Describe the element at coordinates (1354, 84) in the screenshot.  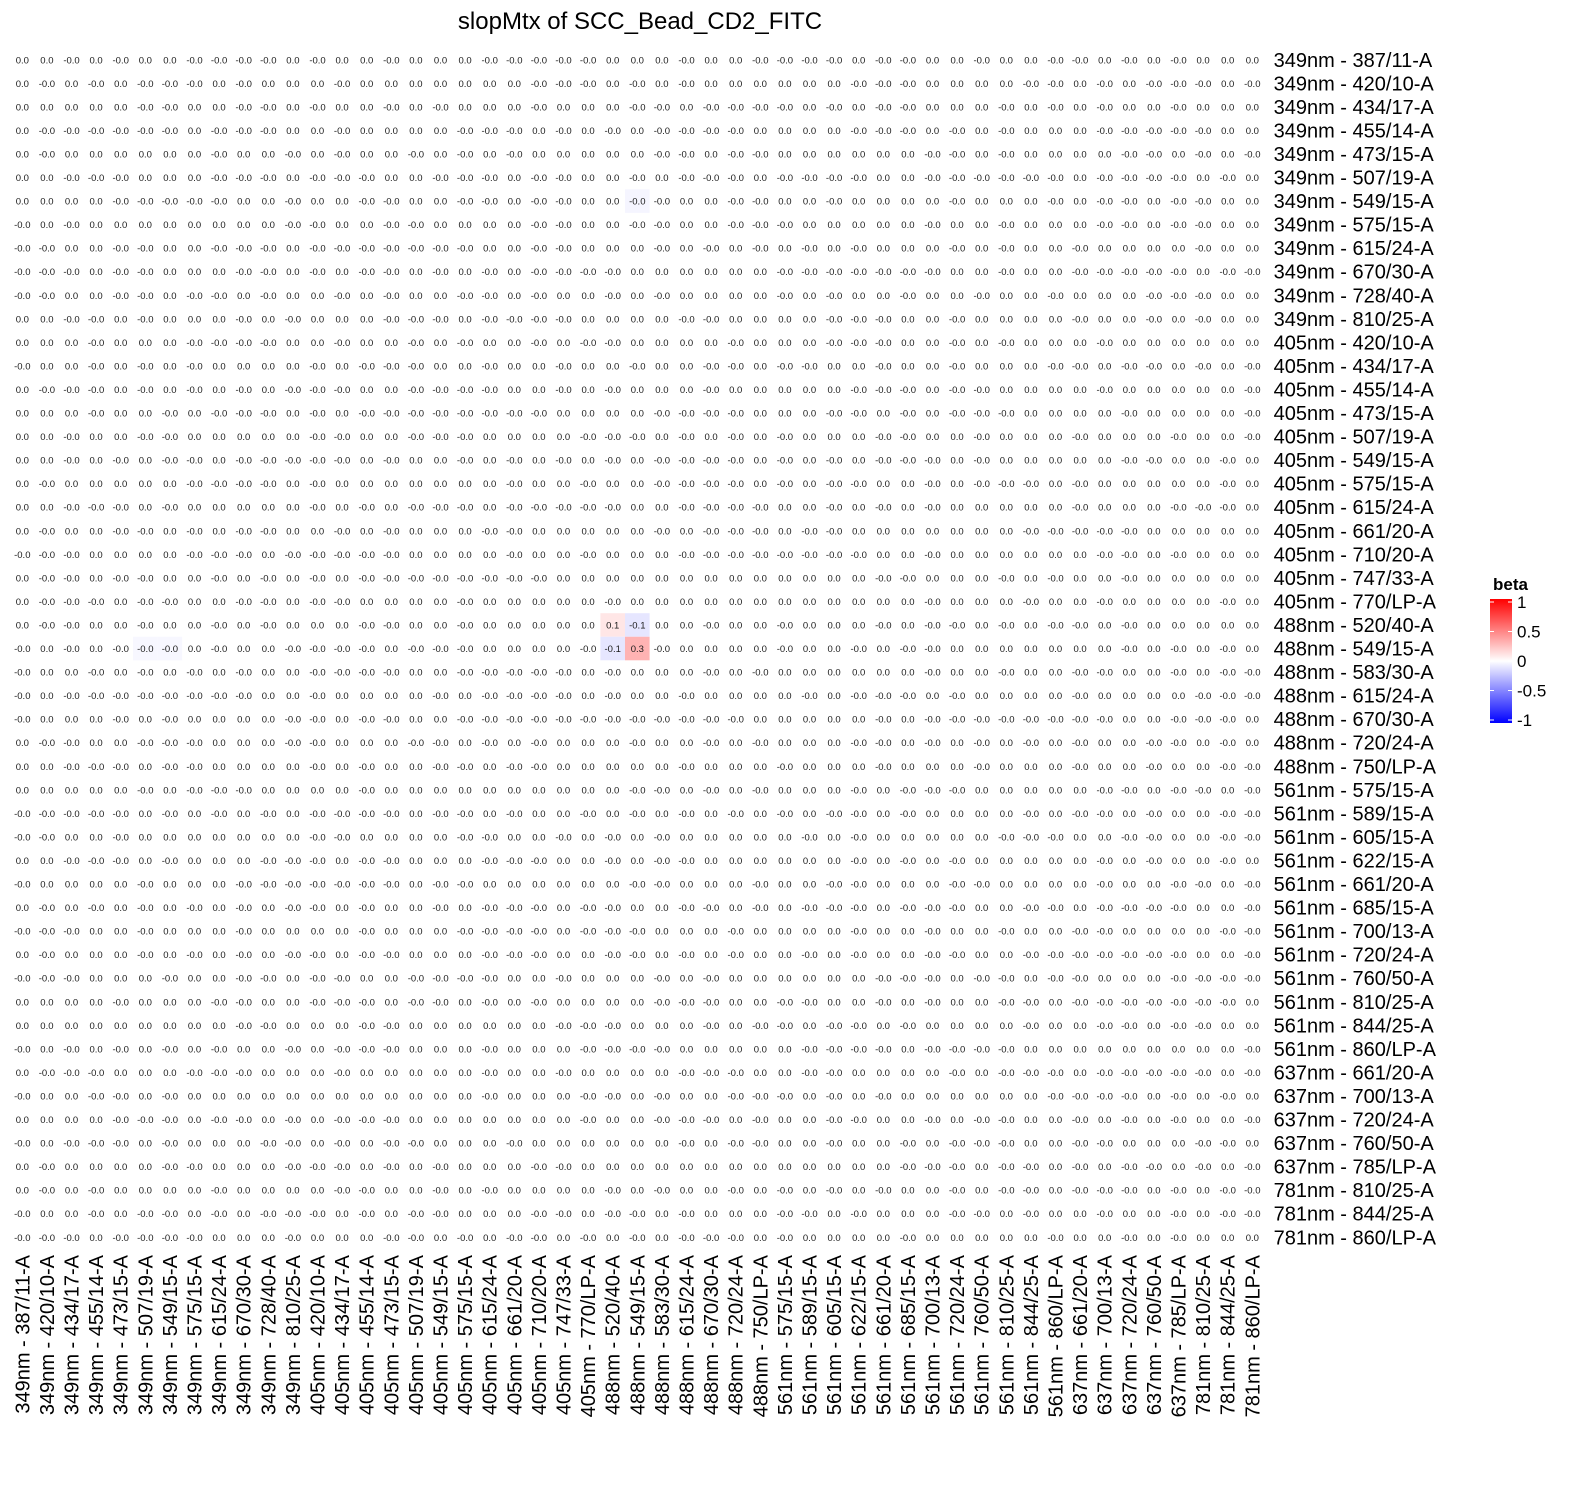
I see `row-tick-label: 349nm - 420/10-A` at that location.